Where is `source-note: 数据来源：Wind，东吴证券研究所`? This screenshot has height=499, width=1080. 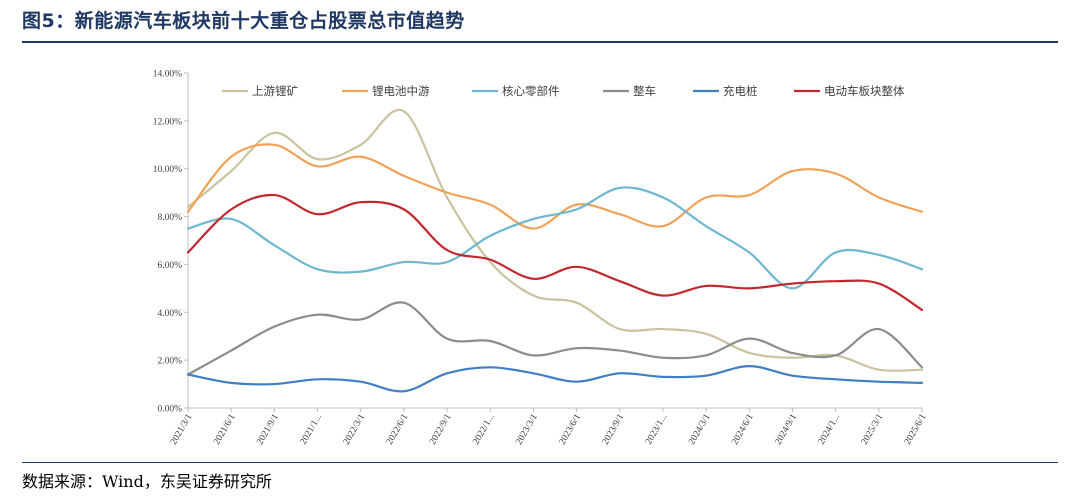 source-note: 数据来源：Wind，东吴证券研究所 is located at coordinates (147, 481).